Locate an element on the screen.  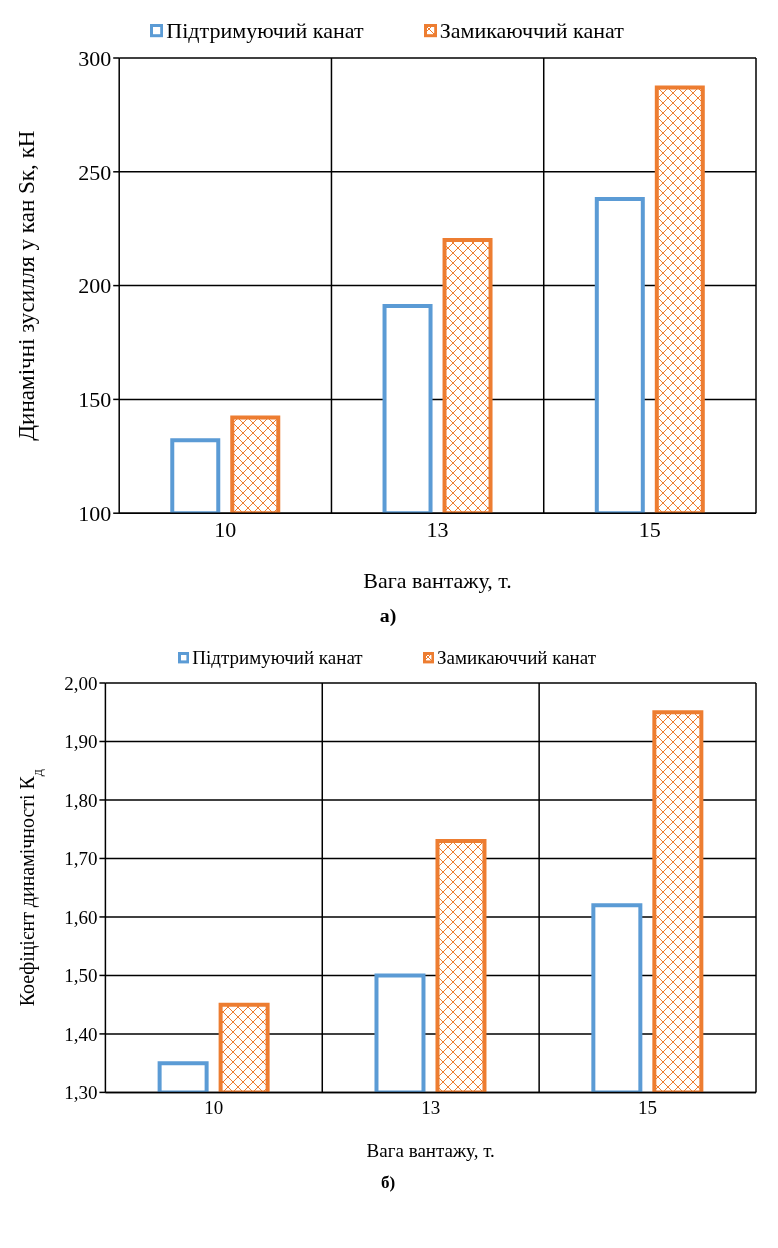
y-axis-title: Динамічні зусилля у кан Sк, кН is located at coordinates (26, 285).